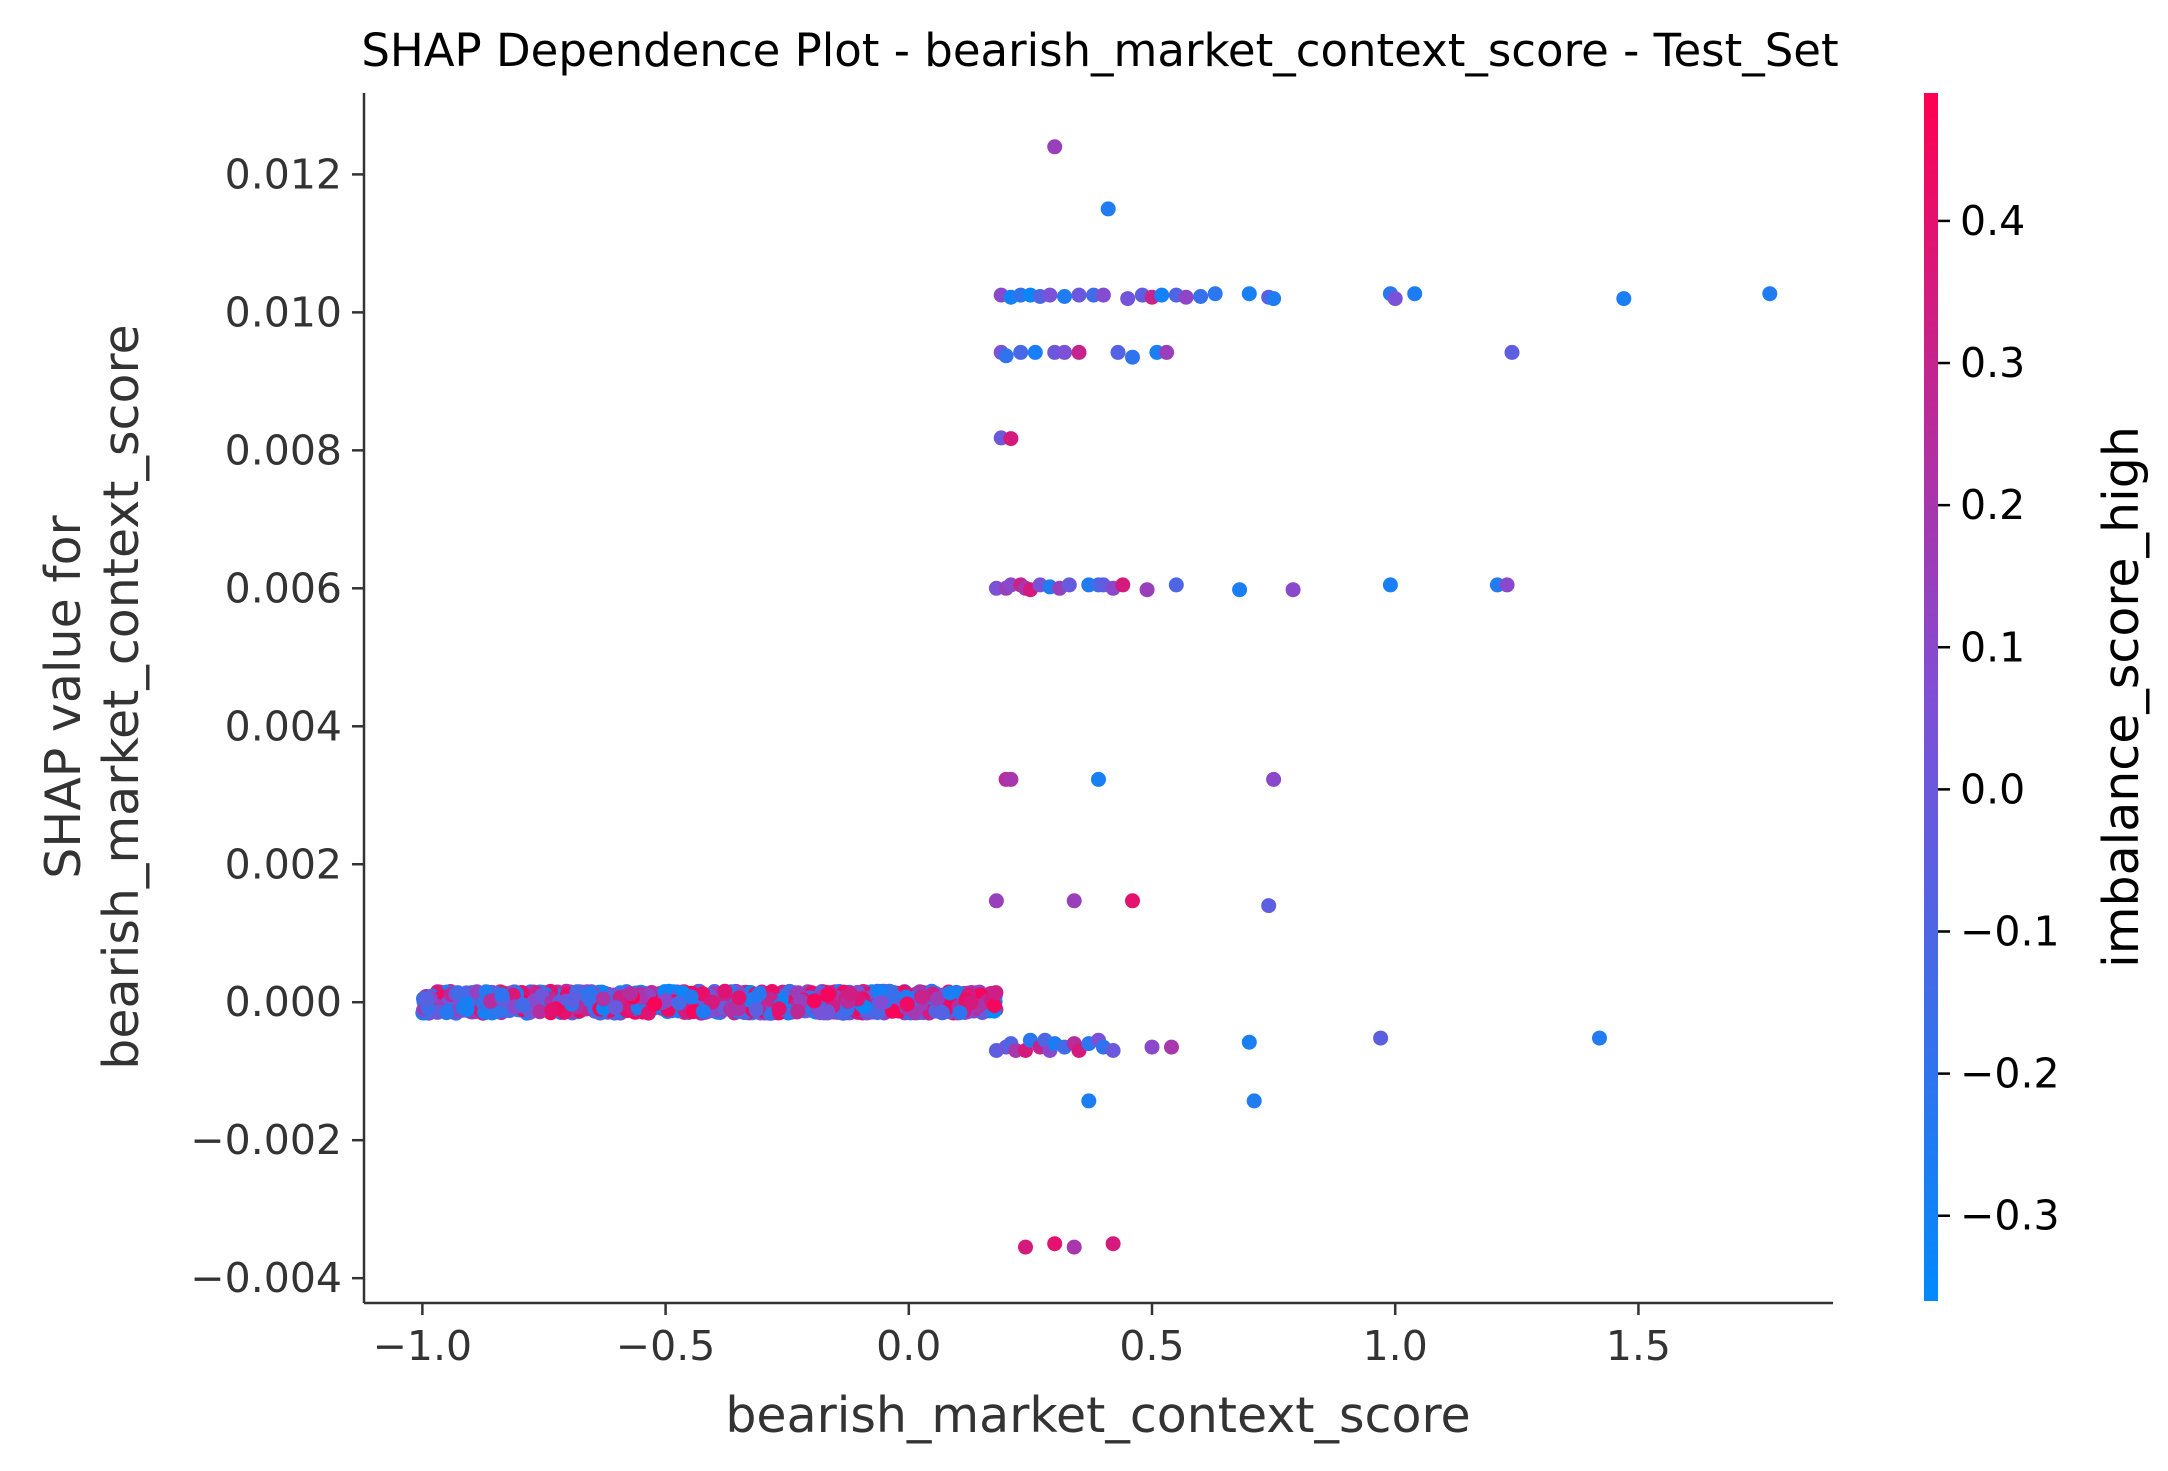 Image resolution: width=2168 pixels, height=1471 pixels. What do you see at coordinates (283, 588) in the screenshot?
I see `y-tick-label: 0.006` at bounding box center [283, 588].